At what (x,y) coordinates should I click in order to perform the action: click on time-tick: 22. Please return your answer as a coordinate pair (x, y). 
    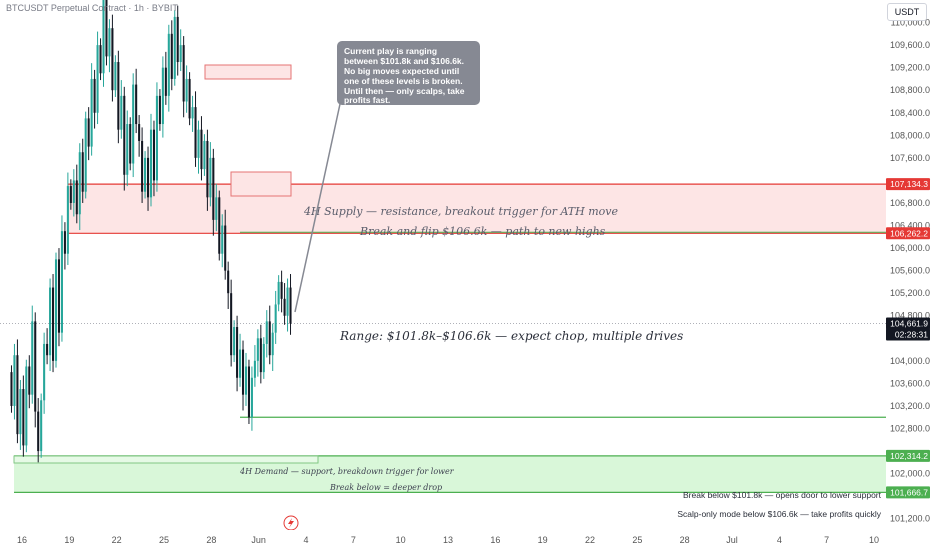
    Looking at the image, I should click on (590, 540).